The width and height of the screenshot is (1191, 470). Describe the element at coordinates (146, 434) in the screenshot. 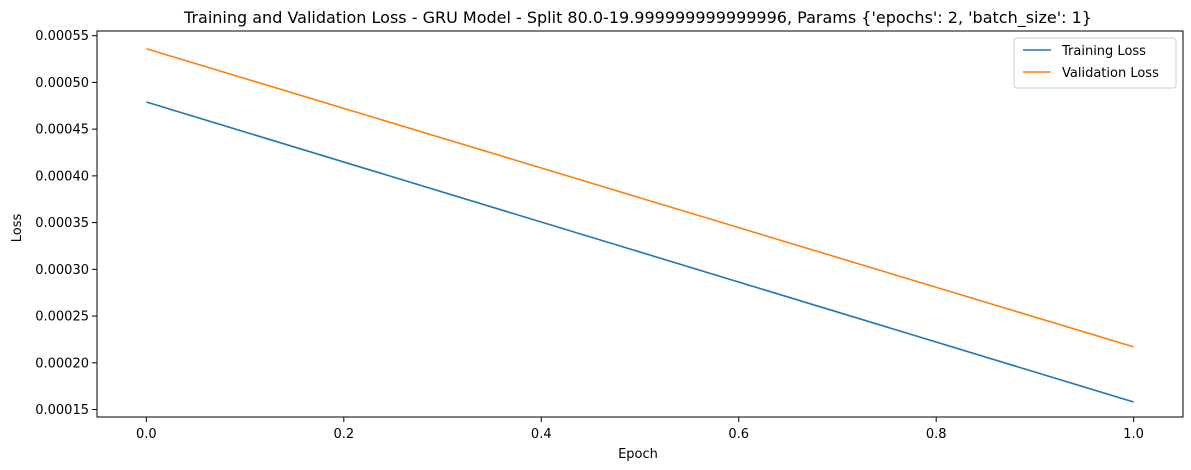

I see `x-tick-label: 0.0` at that location.